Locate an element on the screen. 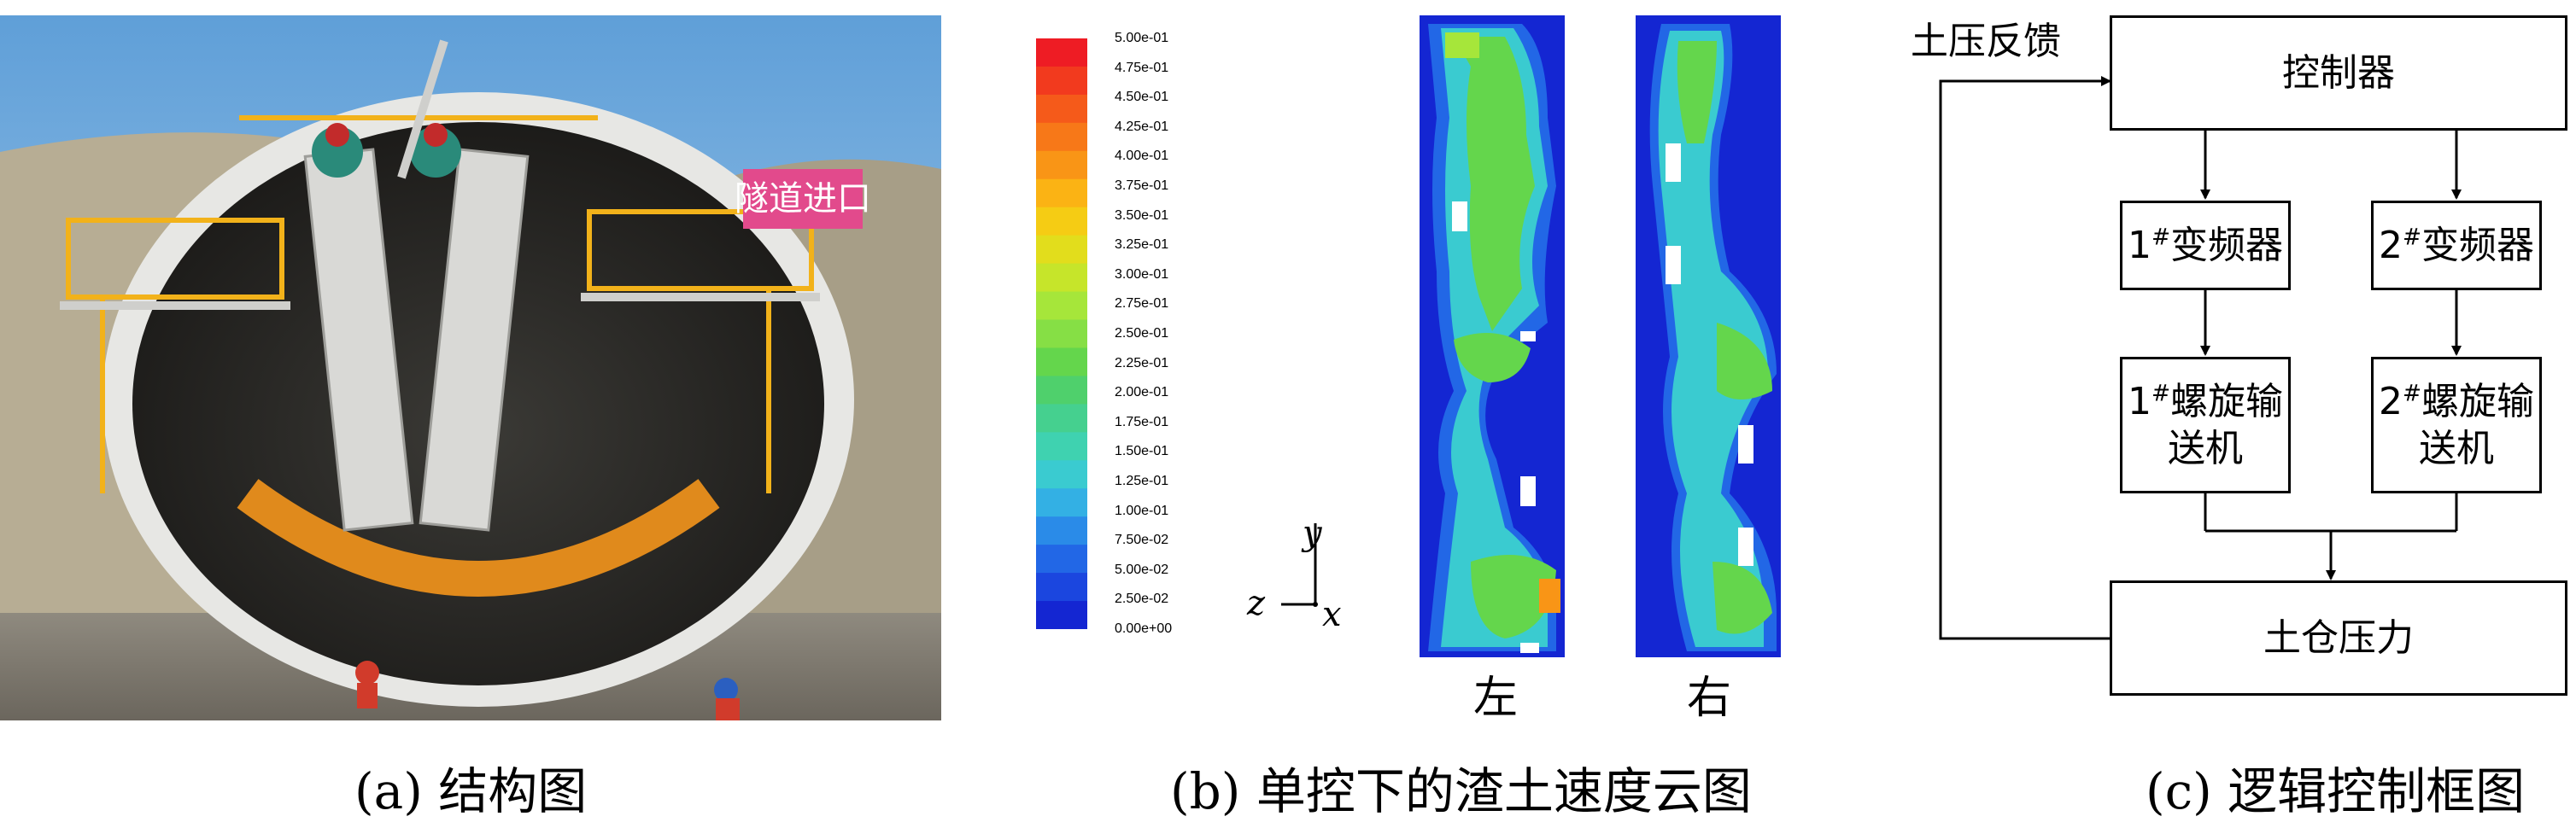 Image resolution: width=2576 pixels, height=828 pixels. colorbar-tick-label: 1.75e-01 is located at coordinates (1142, 421).